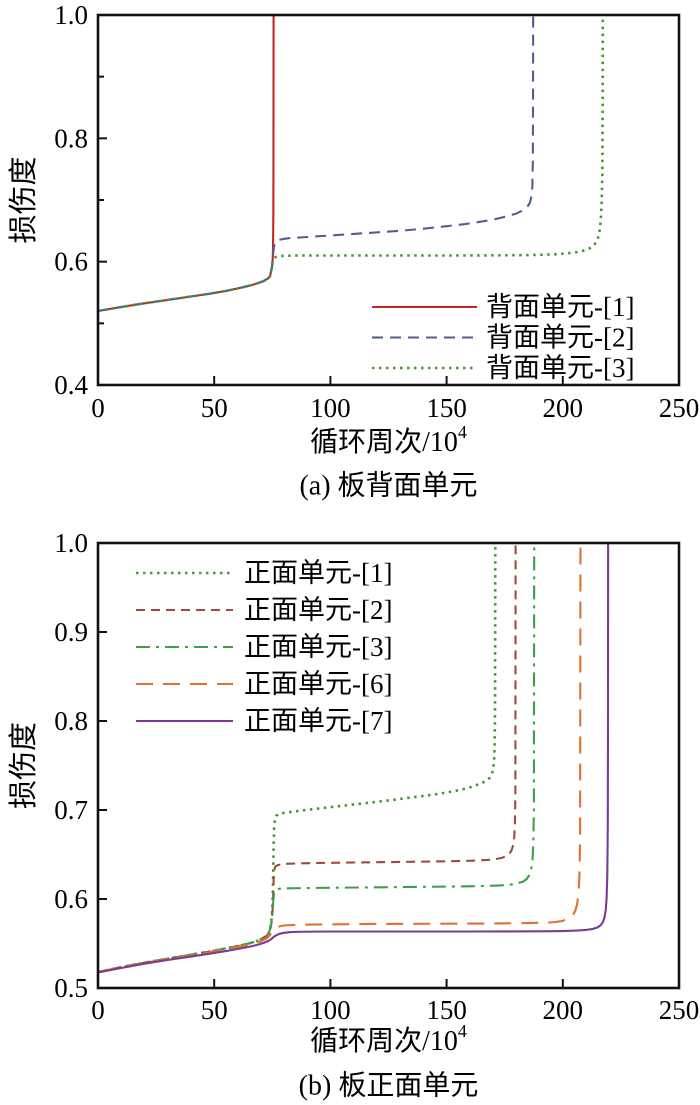 The image size is (700, 1105). Describe the element at coordinates (318, 610) in the screenshot. I see `legend-label: 正面单元-[2]` at that location.